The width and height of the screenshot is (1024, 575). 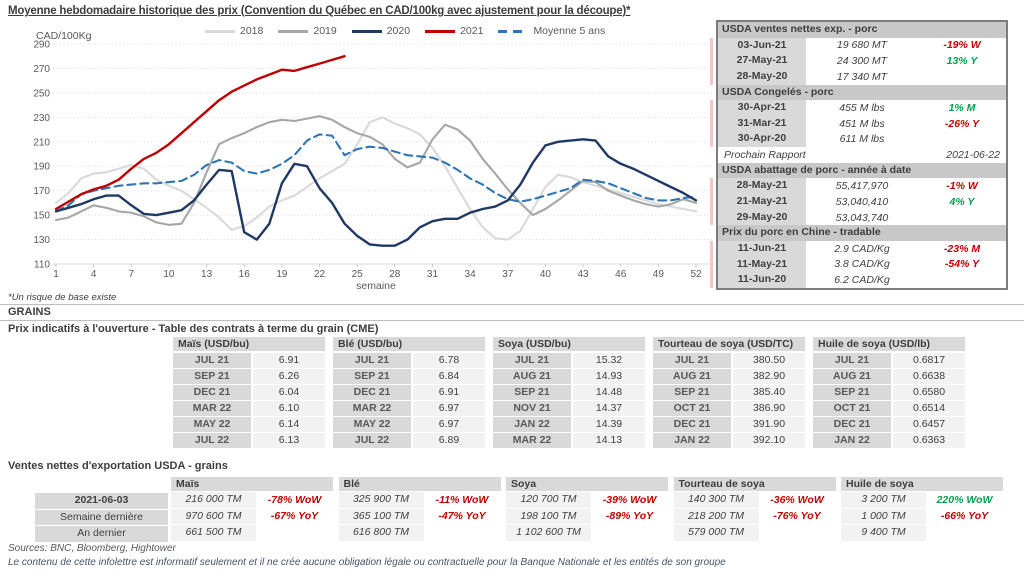 I want to click on x-tick-label: 22, so click(x=320, y=274).